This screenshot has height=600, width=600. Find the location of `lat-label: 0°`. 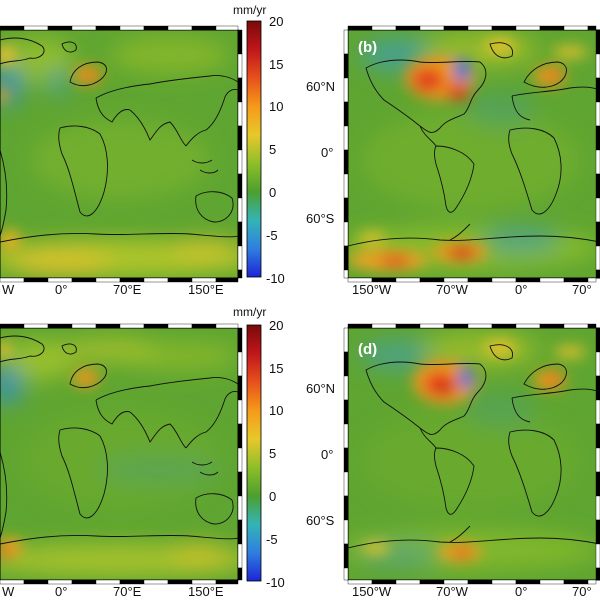

lat-label: 0° is located at coordinates (327, 454).